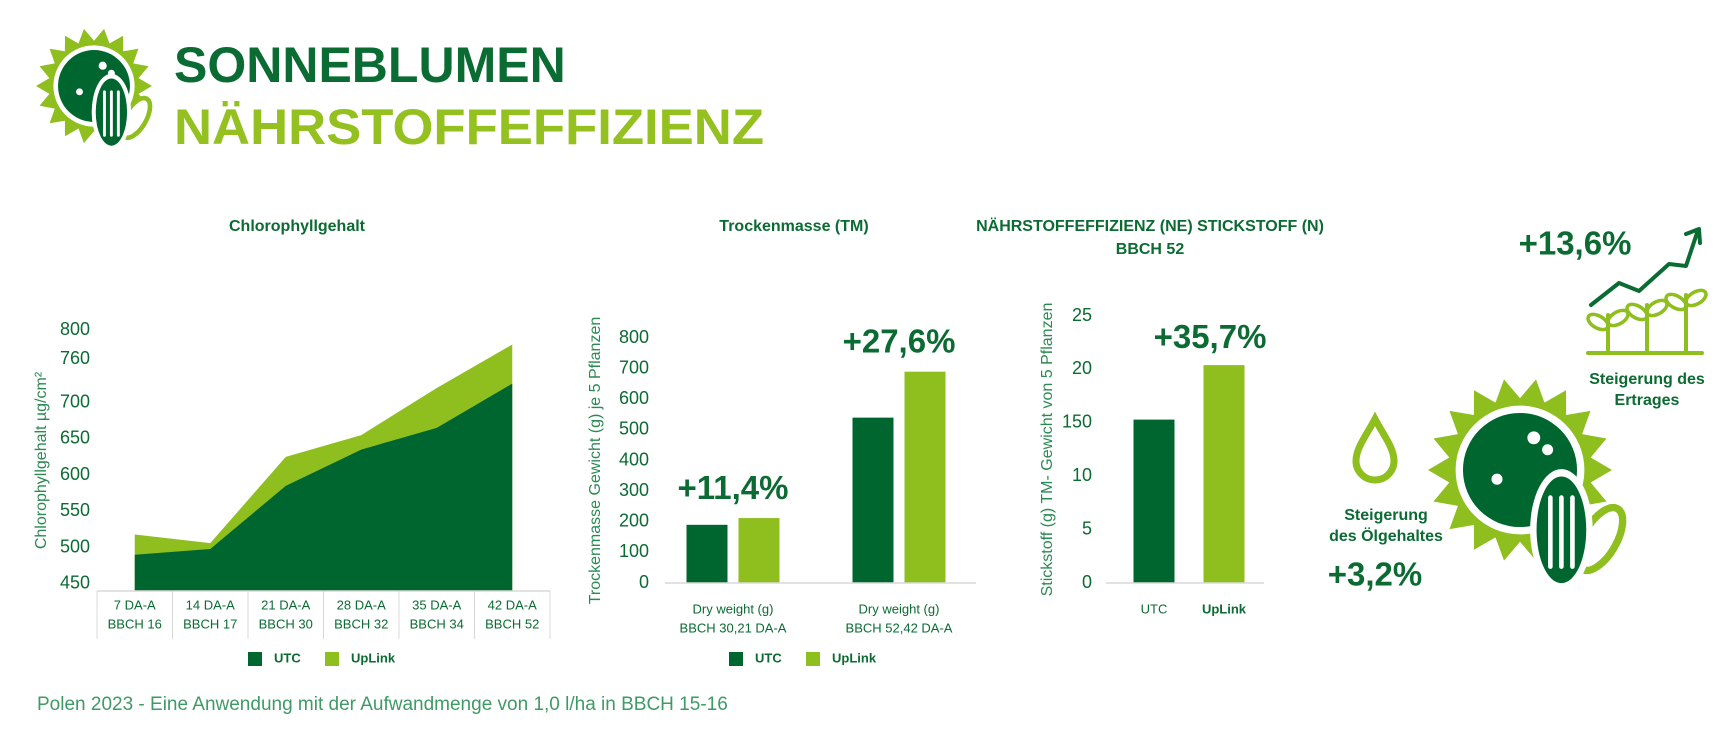  Describe the element at coordinates (94, 89) in the screenshot. I see `logo` at that location.